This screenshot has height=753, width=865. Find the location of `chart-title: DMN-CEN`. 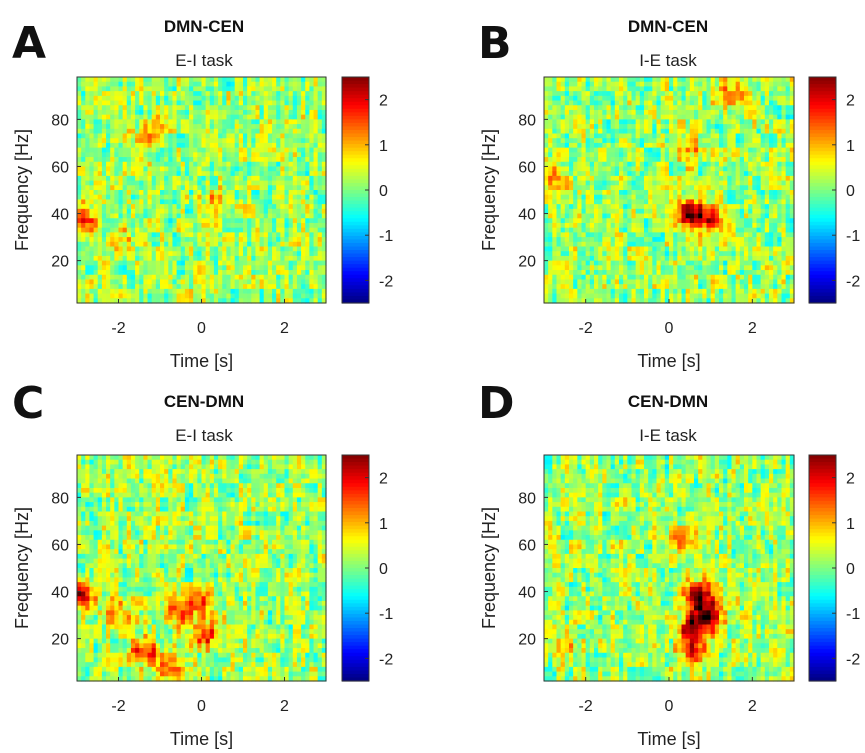

chart-title: DMN-CEN is located at coordinates (668, 26).